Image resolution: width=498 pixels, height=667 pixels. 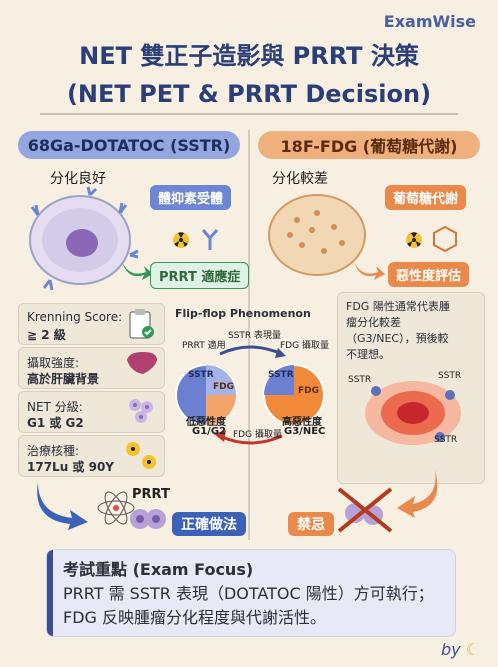 I want to click on liver-icon, so click(x=142, y=363).